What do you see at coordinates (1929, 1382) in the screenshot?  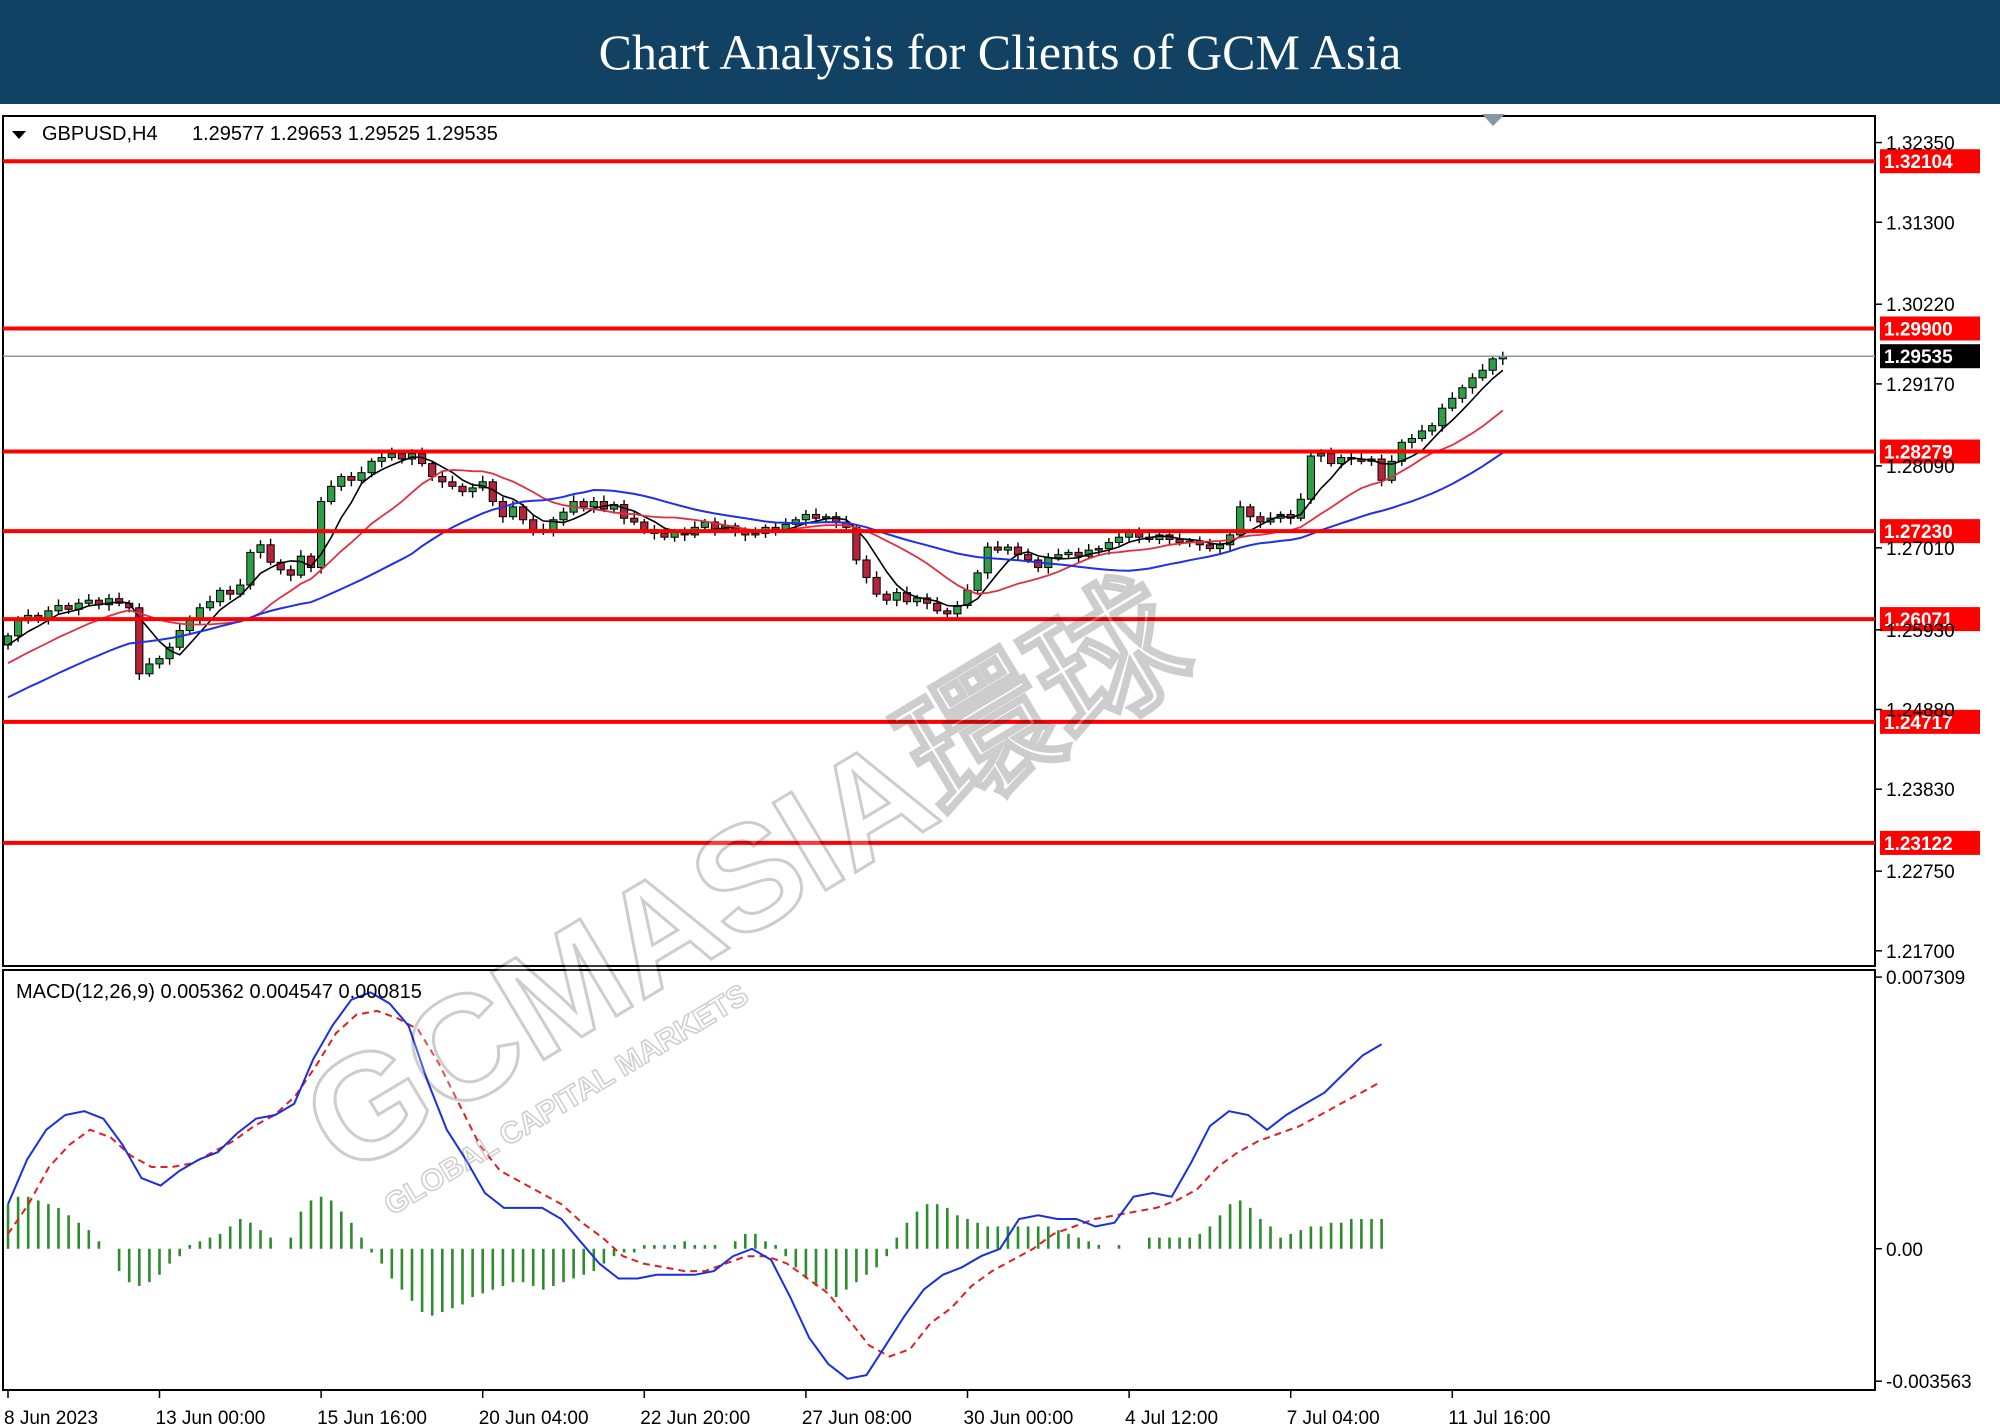 I see `macd-axis-label: -0.003563` at bounding box center [1929, 1382].